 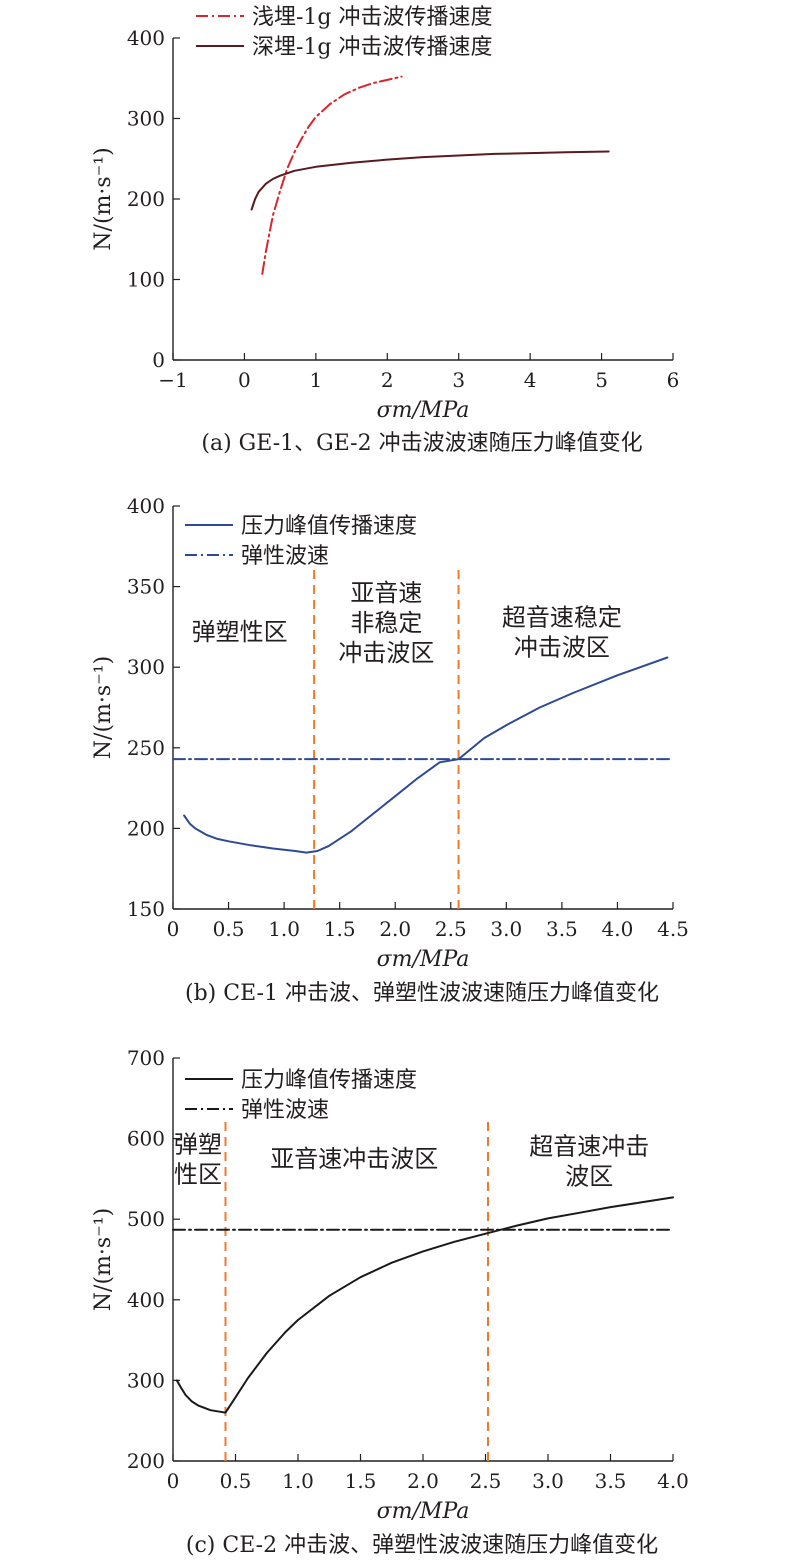 What do you see at coordinates (146, 280) in the screenshot?
I see `y-tick-label: 100` at bounding box center [146, 280].